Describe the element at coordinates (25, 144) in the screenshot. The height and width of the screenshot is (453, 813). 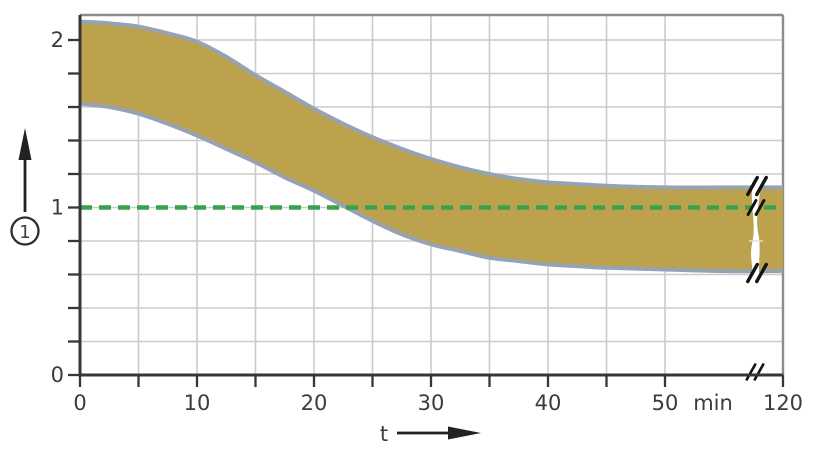
I see `up-arrow-head-icon` at that location.